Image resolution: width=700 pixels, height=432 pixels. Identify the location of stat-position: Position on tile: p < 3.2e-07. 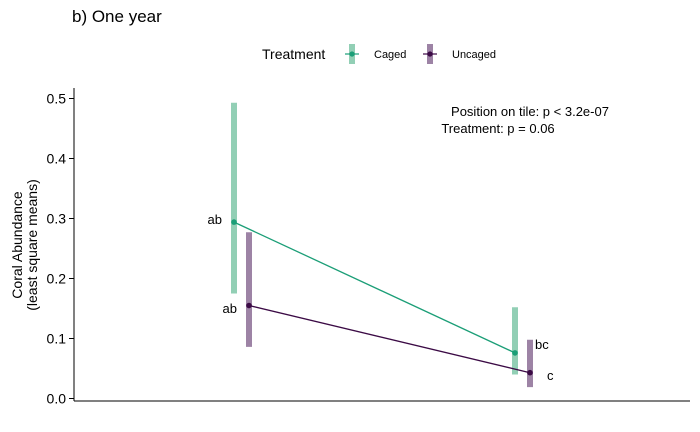
(530, 111).